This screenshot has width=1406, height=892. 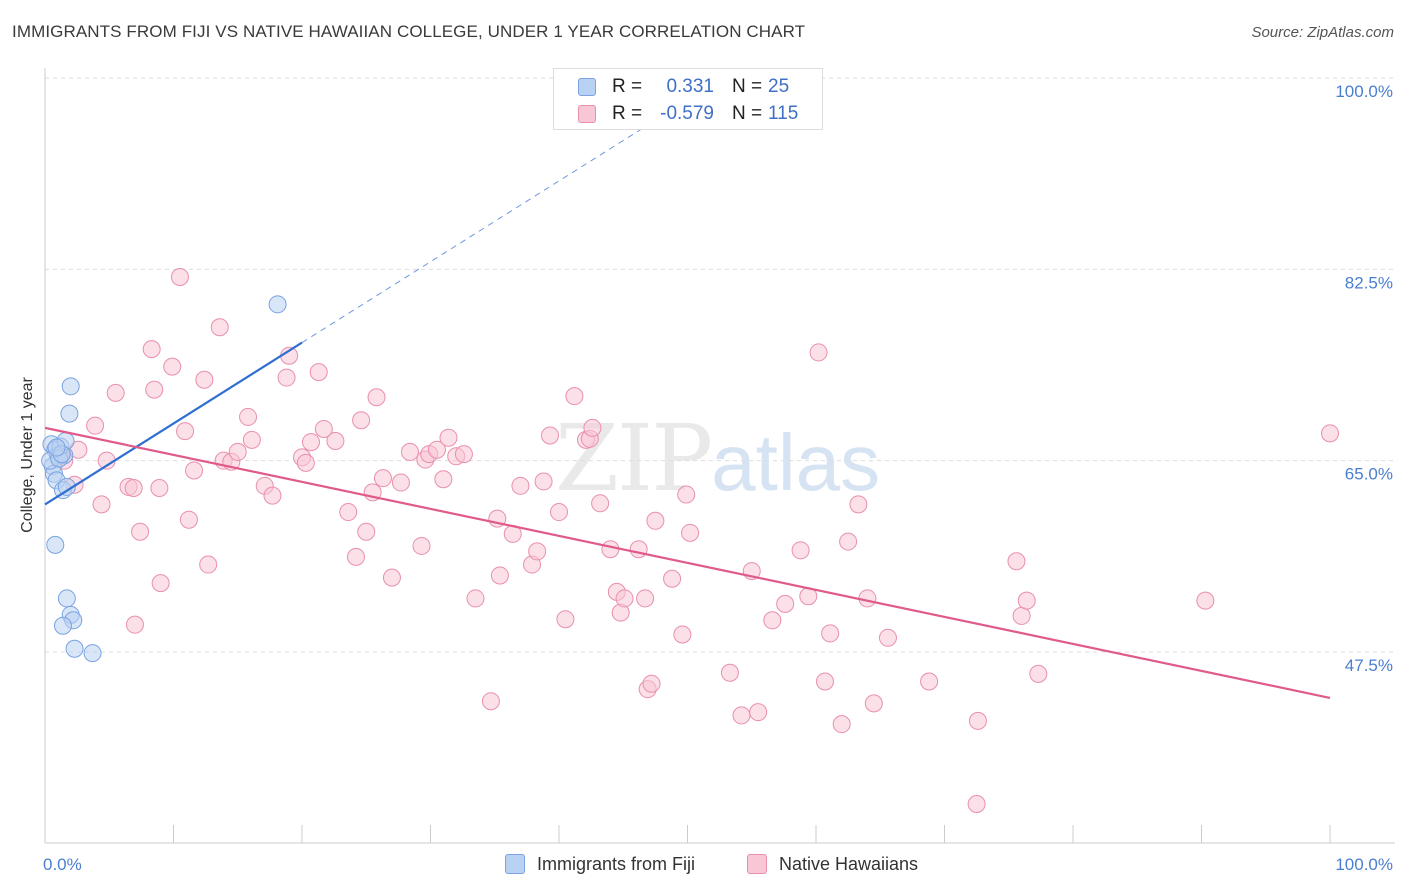 I want to click on source-credit: Source: ZipAtlas.com, so click(x=1322, y=32).